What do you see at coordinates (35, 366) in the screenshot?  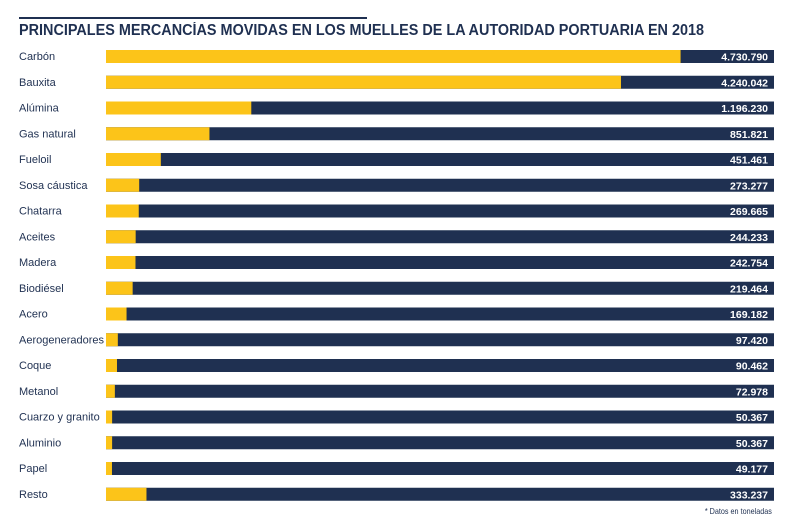 I see `category-label: Coque` at bounding box center [35, 366].